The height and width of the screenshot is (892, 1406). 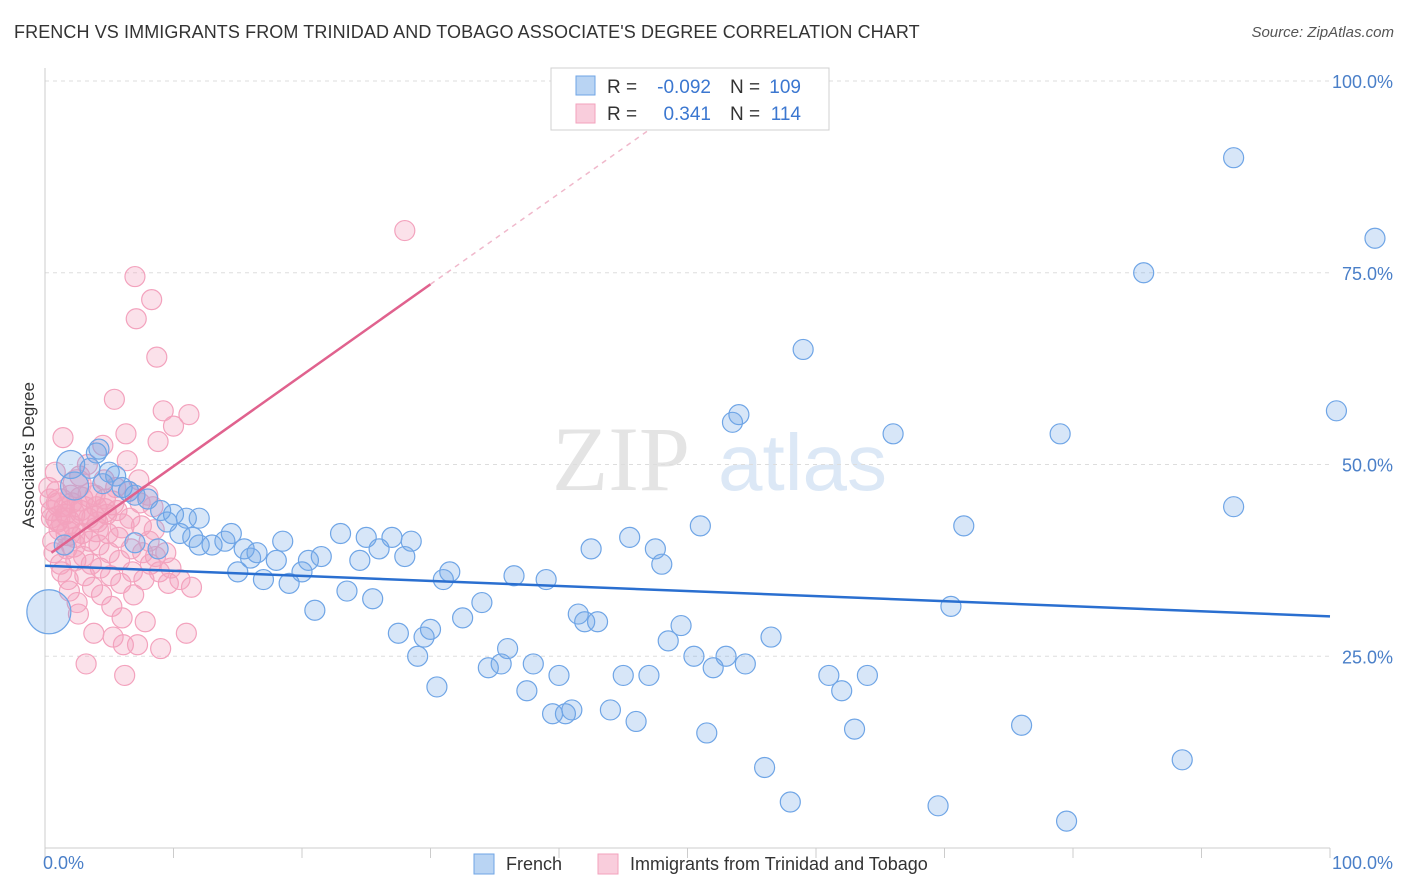 What do you see at coordinates (1322, 32) in the screenshot?
I see `source-label: Source: ZipAtlas.com` at bounding box center [1322, 32].